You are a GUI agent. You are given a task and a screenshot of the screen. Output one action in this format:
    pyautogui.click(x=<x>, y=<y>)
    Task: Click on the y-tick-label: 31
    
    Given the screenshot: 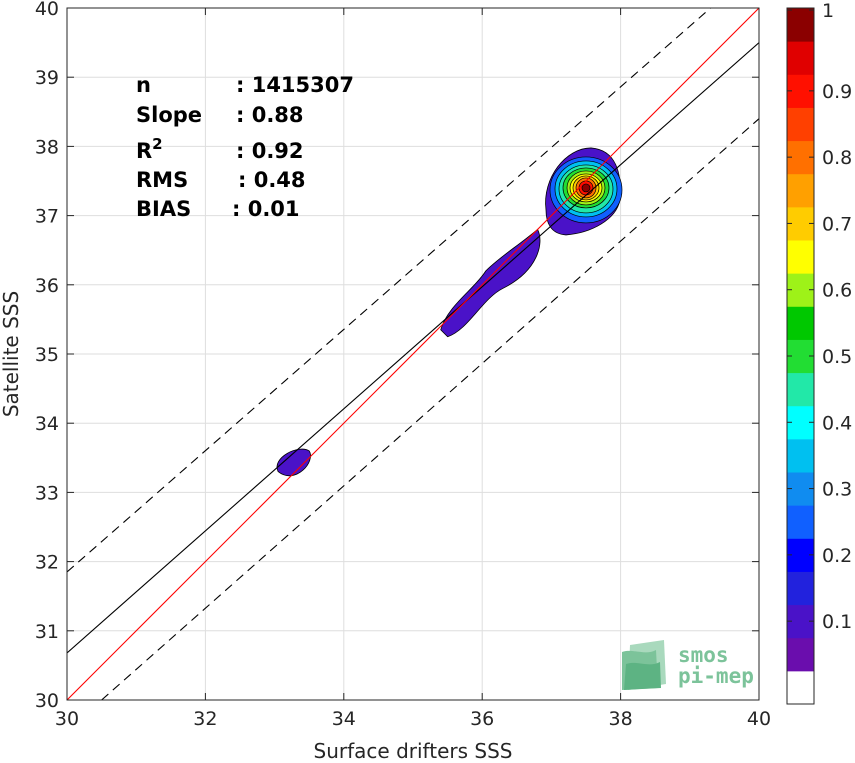 What is the action you would take?
    pyautogui.click(x=47, y=632)
    